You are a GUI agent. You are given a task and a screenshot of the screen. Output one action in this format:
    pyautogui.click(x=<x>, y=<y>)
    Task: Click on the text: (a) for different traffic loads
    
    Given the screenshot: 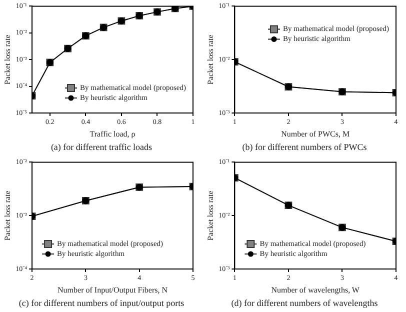 What is the action you would take?
    pyautogui.click(x=102, y=147)
    